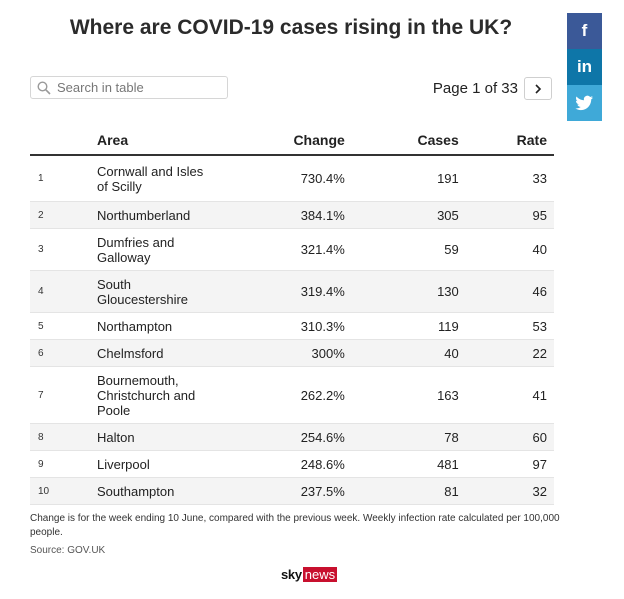 This screenshot has height=599, width=624. Describe the element at coordinates (283, 326) in the screenshot. I see `change-cell: 310.3%` at that location.